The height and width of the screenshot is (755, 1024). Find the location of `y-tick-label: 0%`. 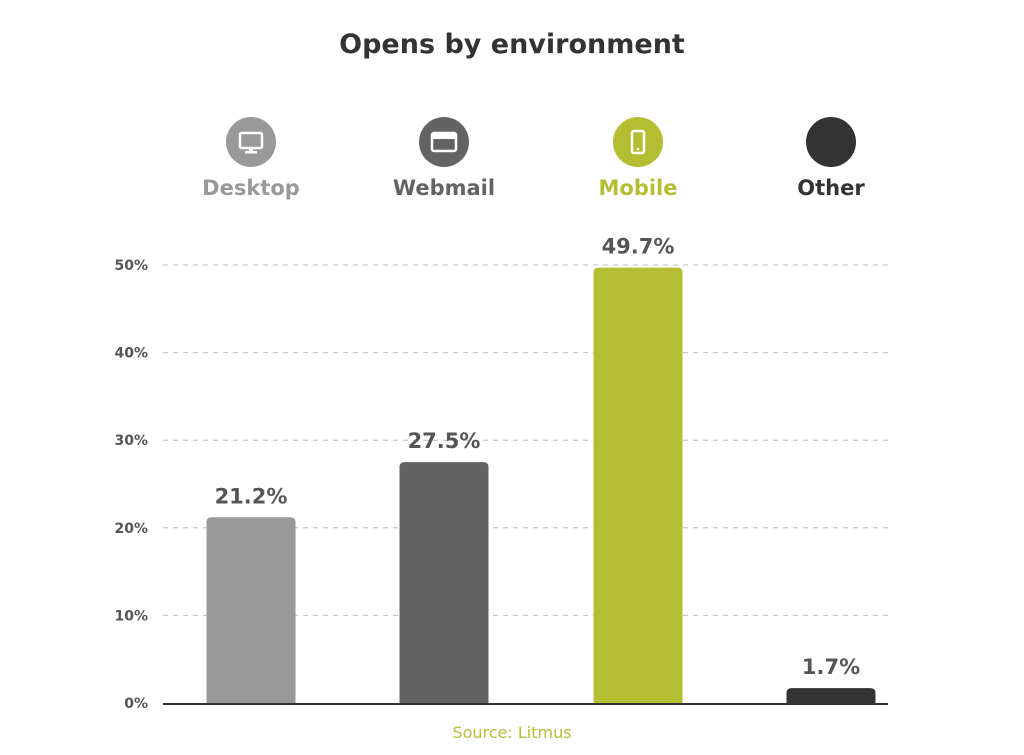

y-tick-label: 0% is located at coordinates (136, 704).